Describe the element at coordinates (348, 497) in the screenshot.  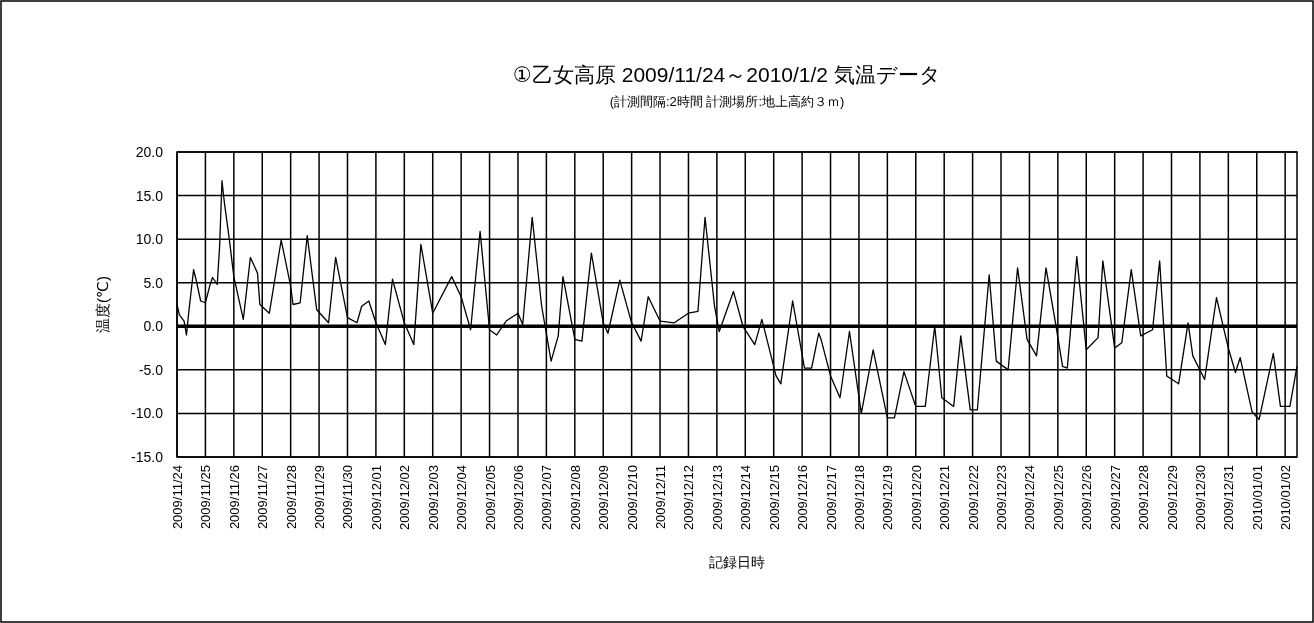
I see `x-tick-label: 2009/11/30` at that location.